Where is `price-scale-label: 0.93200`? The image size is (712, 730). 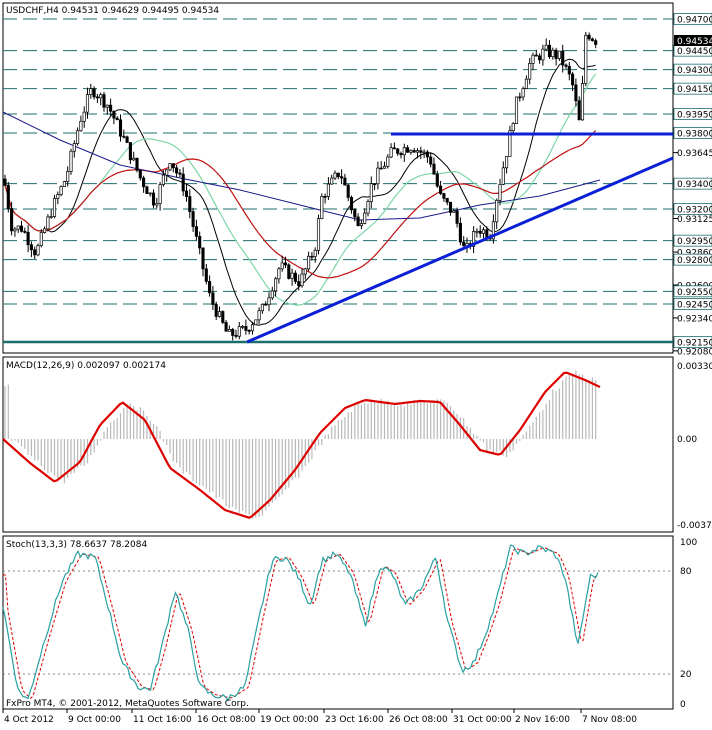
price-scale-label: 0.93200 is located at coordinates (694, 211).